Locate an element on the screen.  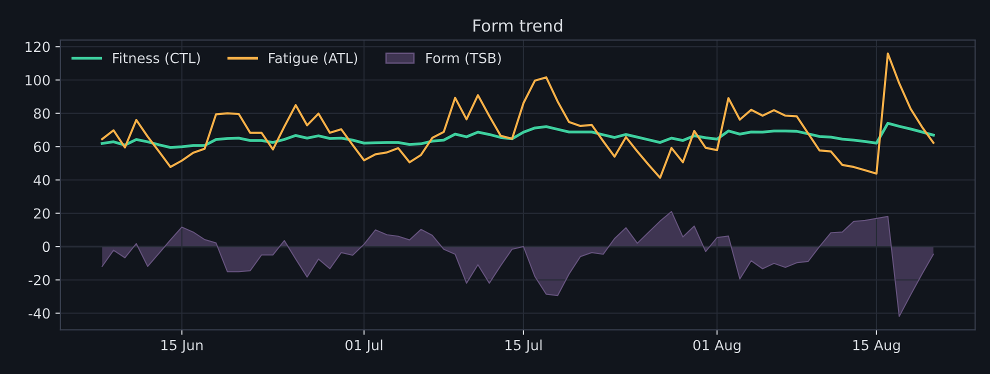
y-tick-label: -20 is located at coordinates (39, 280).